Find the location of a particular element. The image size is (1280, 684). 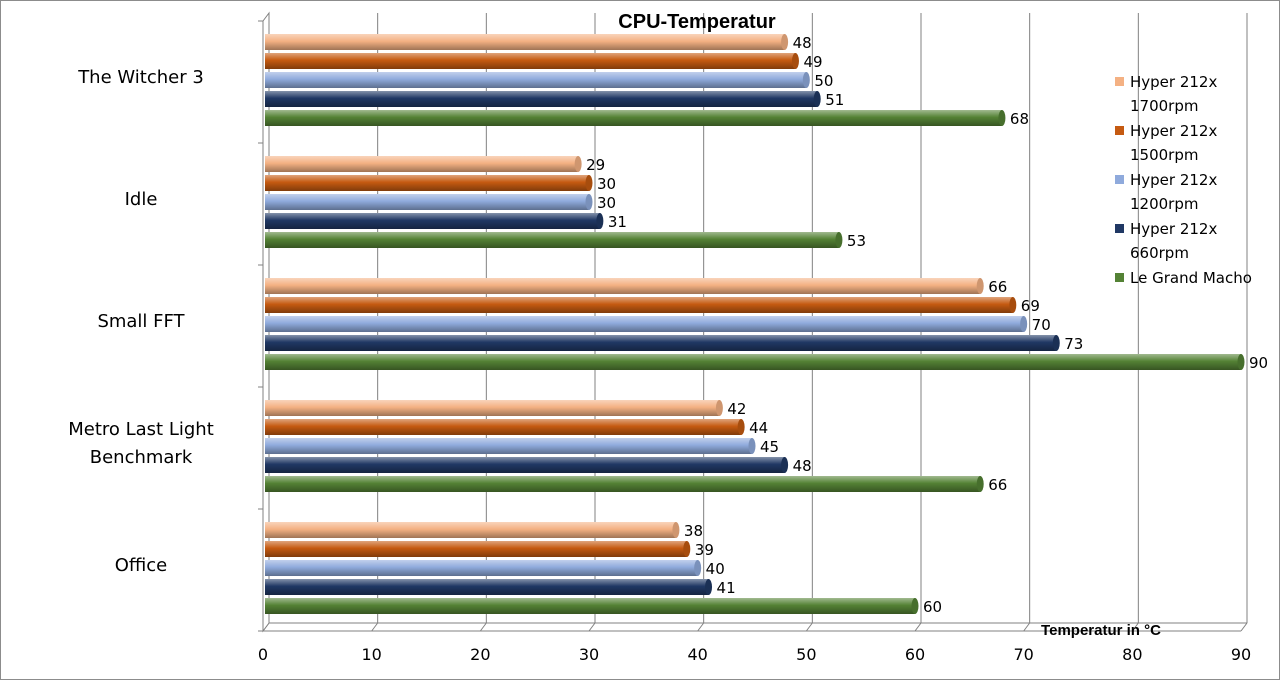

category-label: Idle is located at coordinates (141, 199).